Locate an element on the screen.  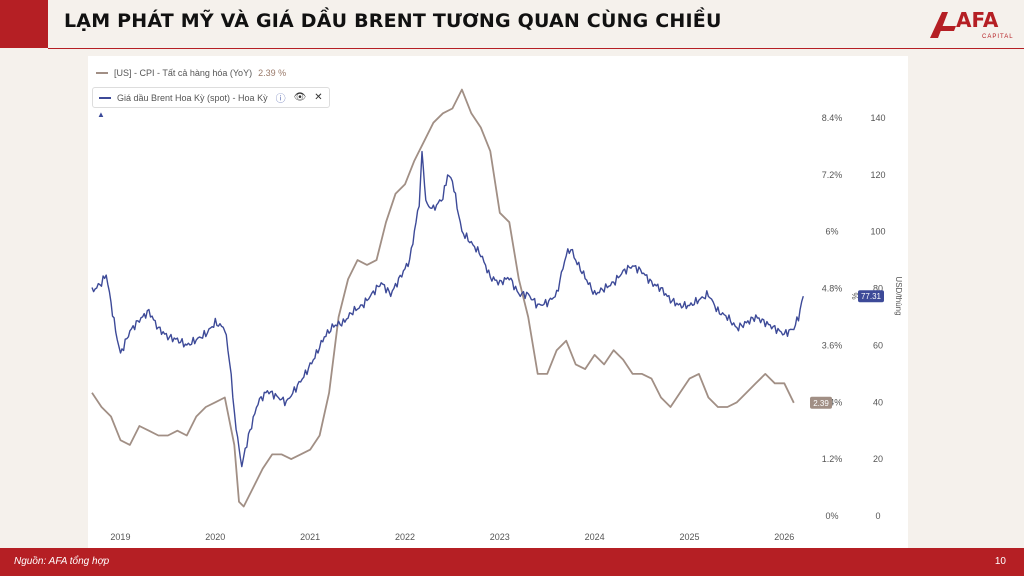
legend-oil-label: Giá dầu Brent Hoa Kỳ (spot) - Hoa Kỳ is located at coordinates (192, 97).